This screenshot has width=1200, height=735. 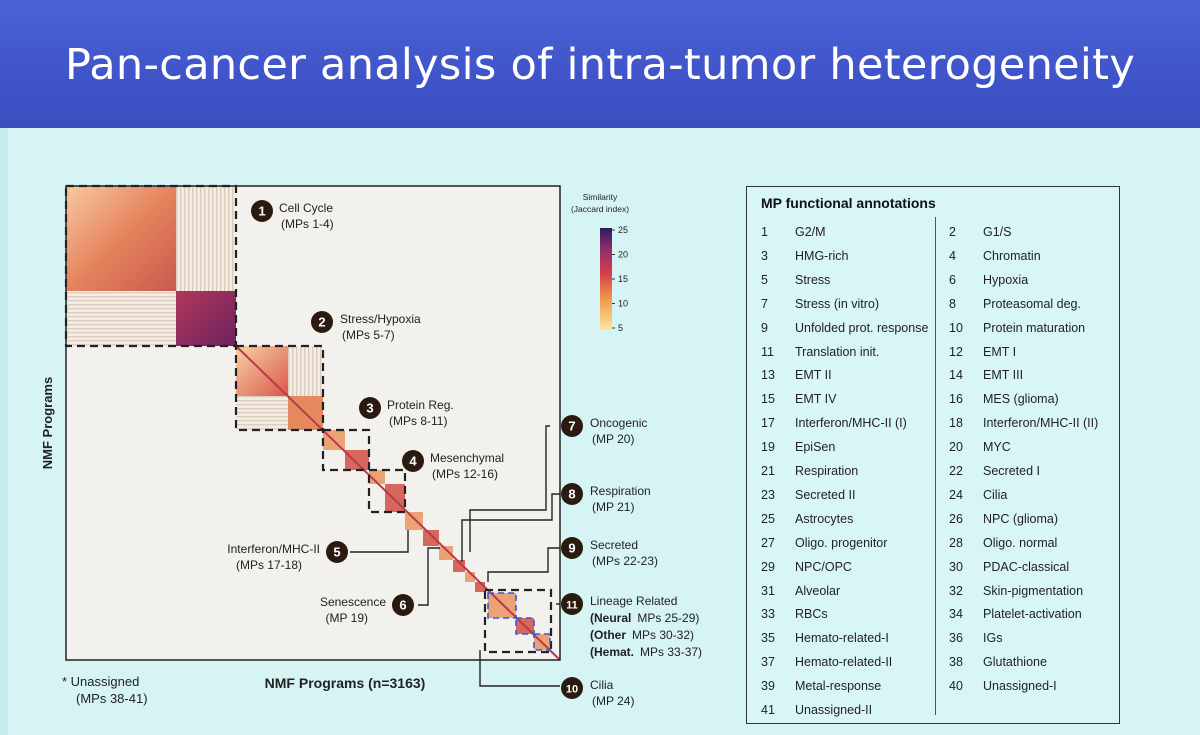 I want to click on diagonal-line, so click(x=398, y=503).